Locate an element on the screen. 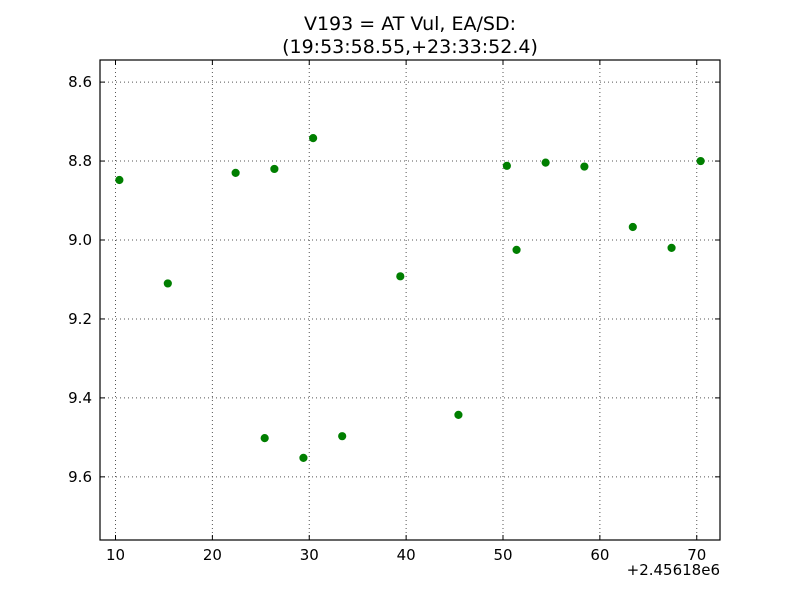  y-tick-label: 9.2 is located at coordinates (80, 319).